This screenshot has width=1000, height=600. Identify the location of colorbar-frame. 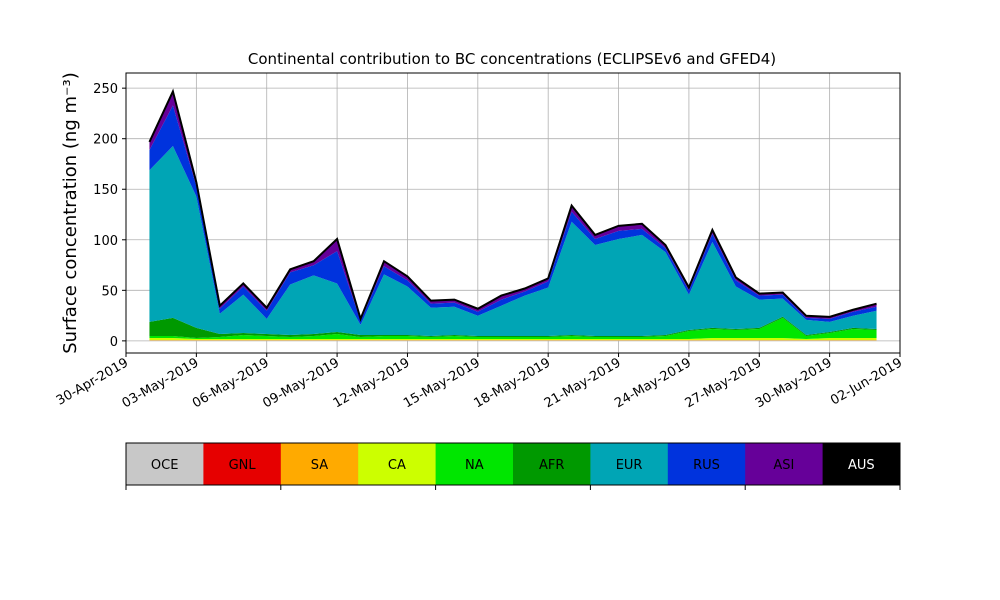
(513, 464).